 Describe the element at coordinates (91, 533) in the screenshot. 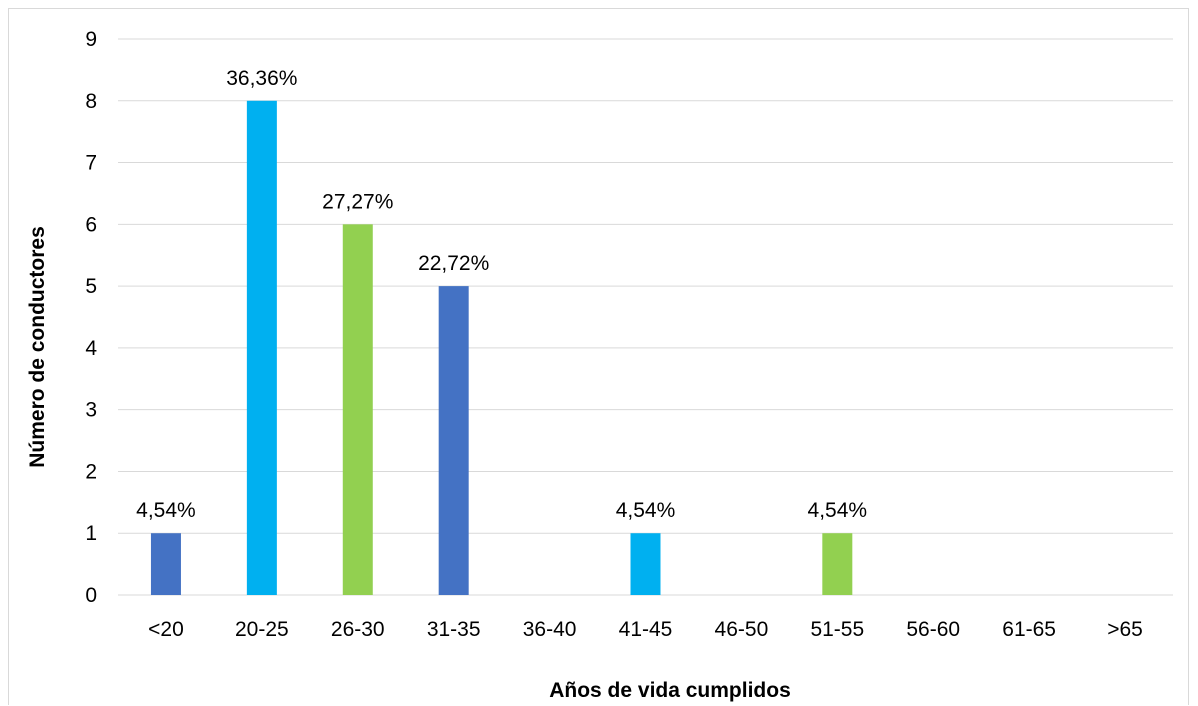

I see `y-tick-label: 1` at that location.